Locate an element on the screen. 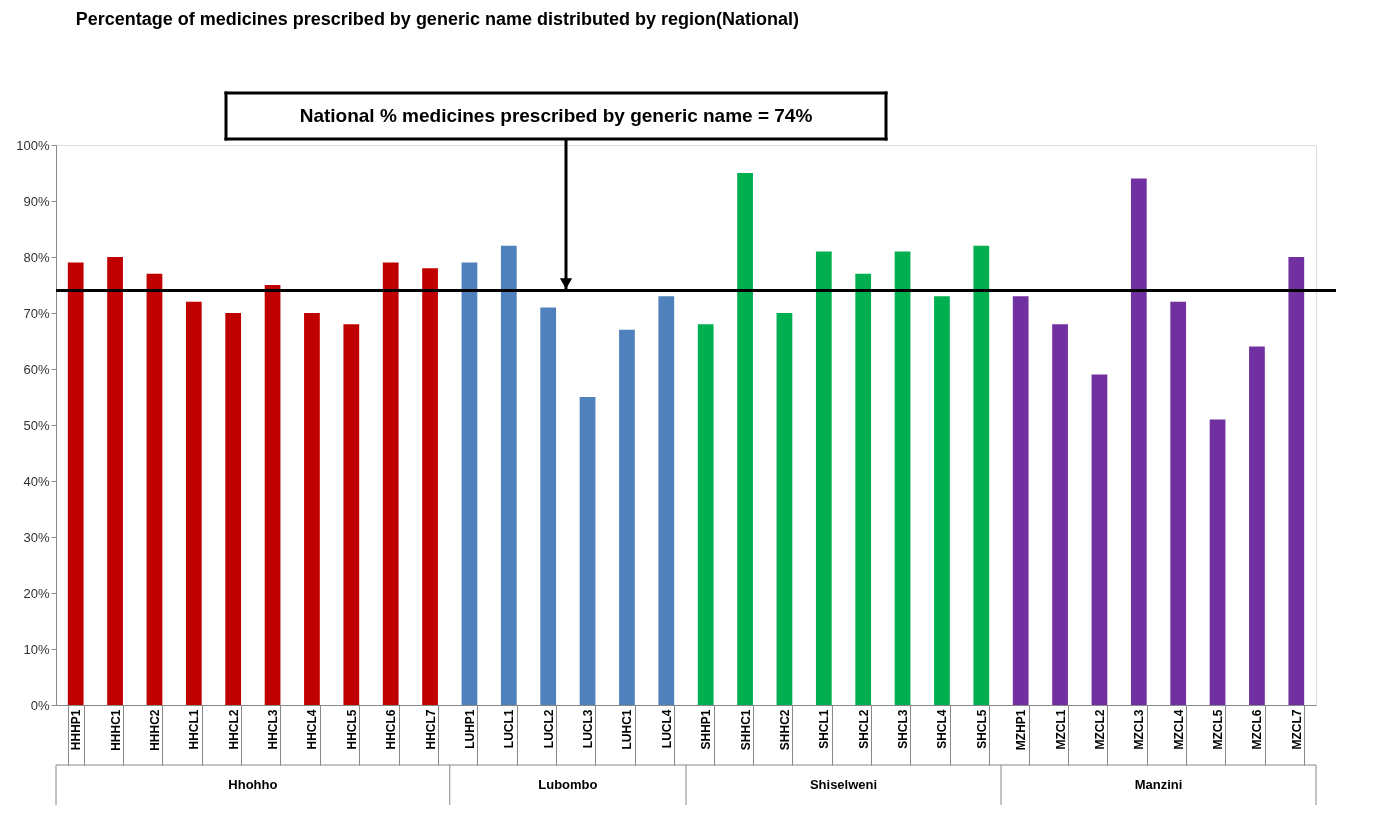 Image resolution: width=1395 pixels, height=831 pixels. x-tick-label: LUCL3 is located at coordinates (588, 729).